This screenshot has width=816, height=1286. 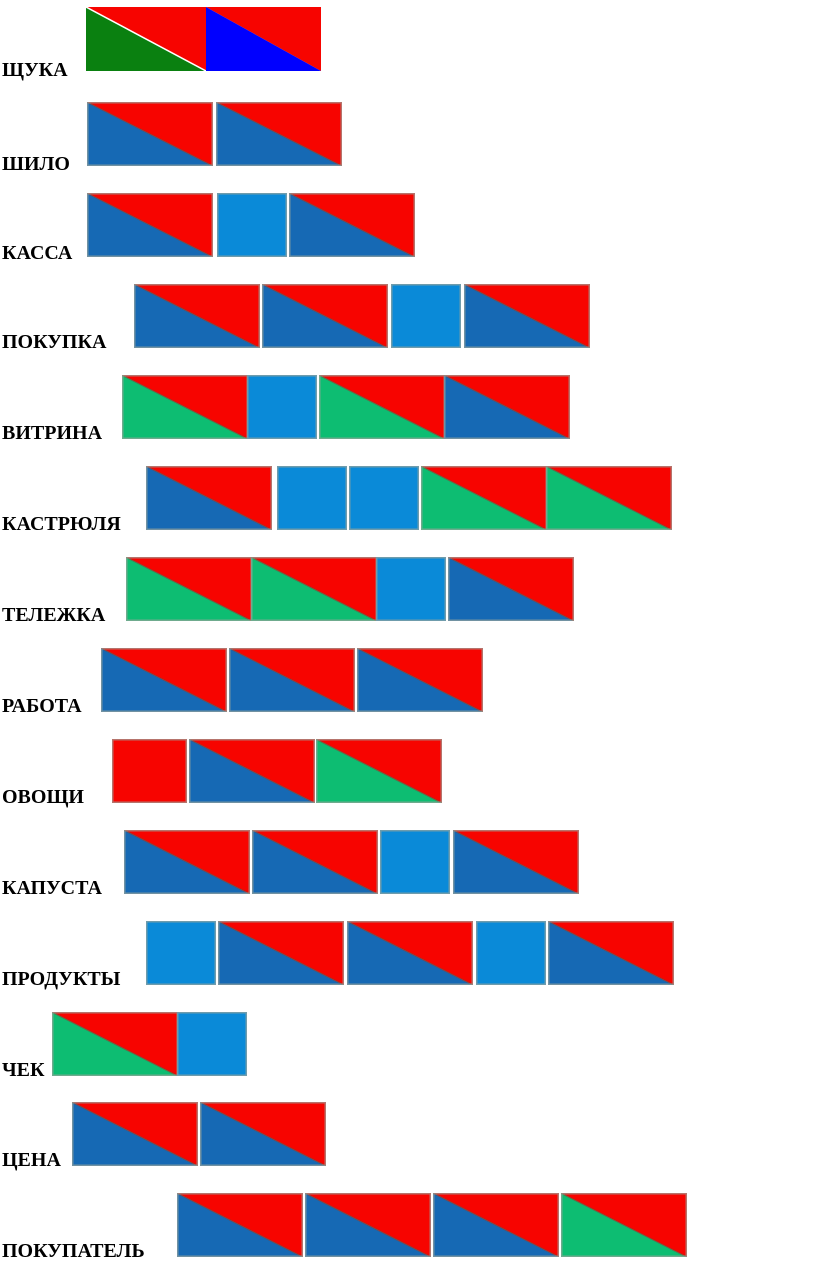 What do you see at coordinates (61, 979) in the screenshot?
I see `word-label: ПРОДУКТЫ` at bounding box center [61, 979].